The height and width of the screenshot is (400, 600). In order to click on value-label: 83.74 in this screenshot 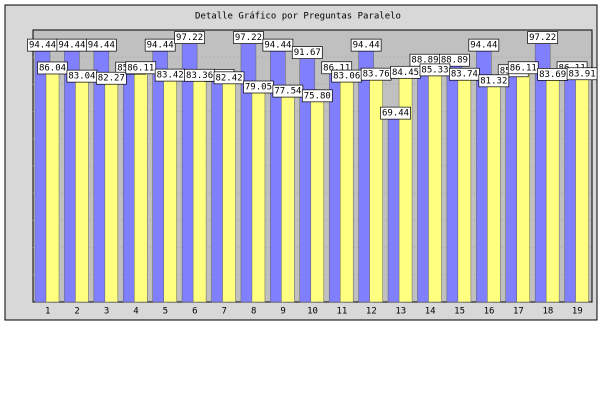, I will do `click(464, 75)`.